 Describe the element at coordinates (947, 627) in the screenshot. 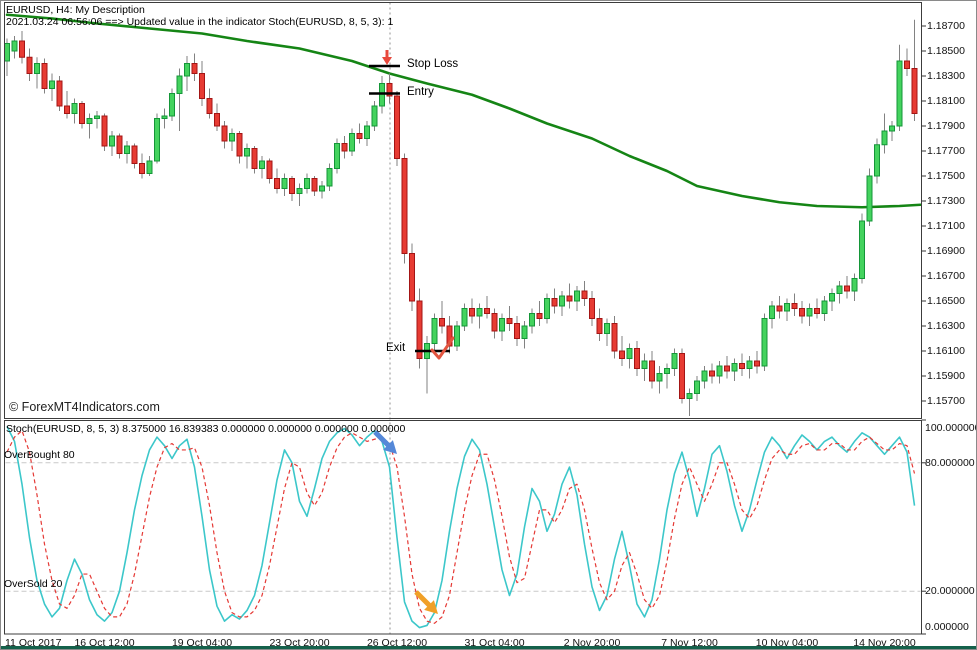

I see `stoch-axis-label: 0.000000` at that location.